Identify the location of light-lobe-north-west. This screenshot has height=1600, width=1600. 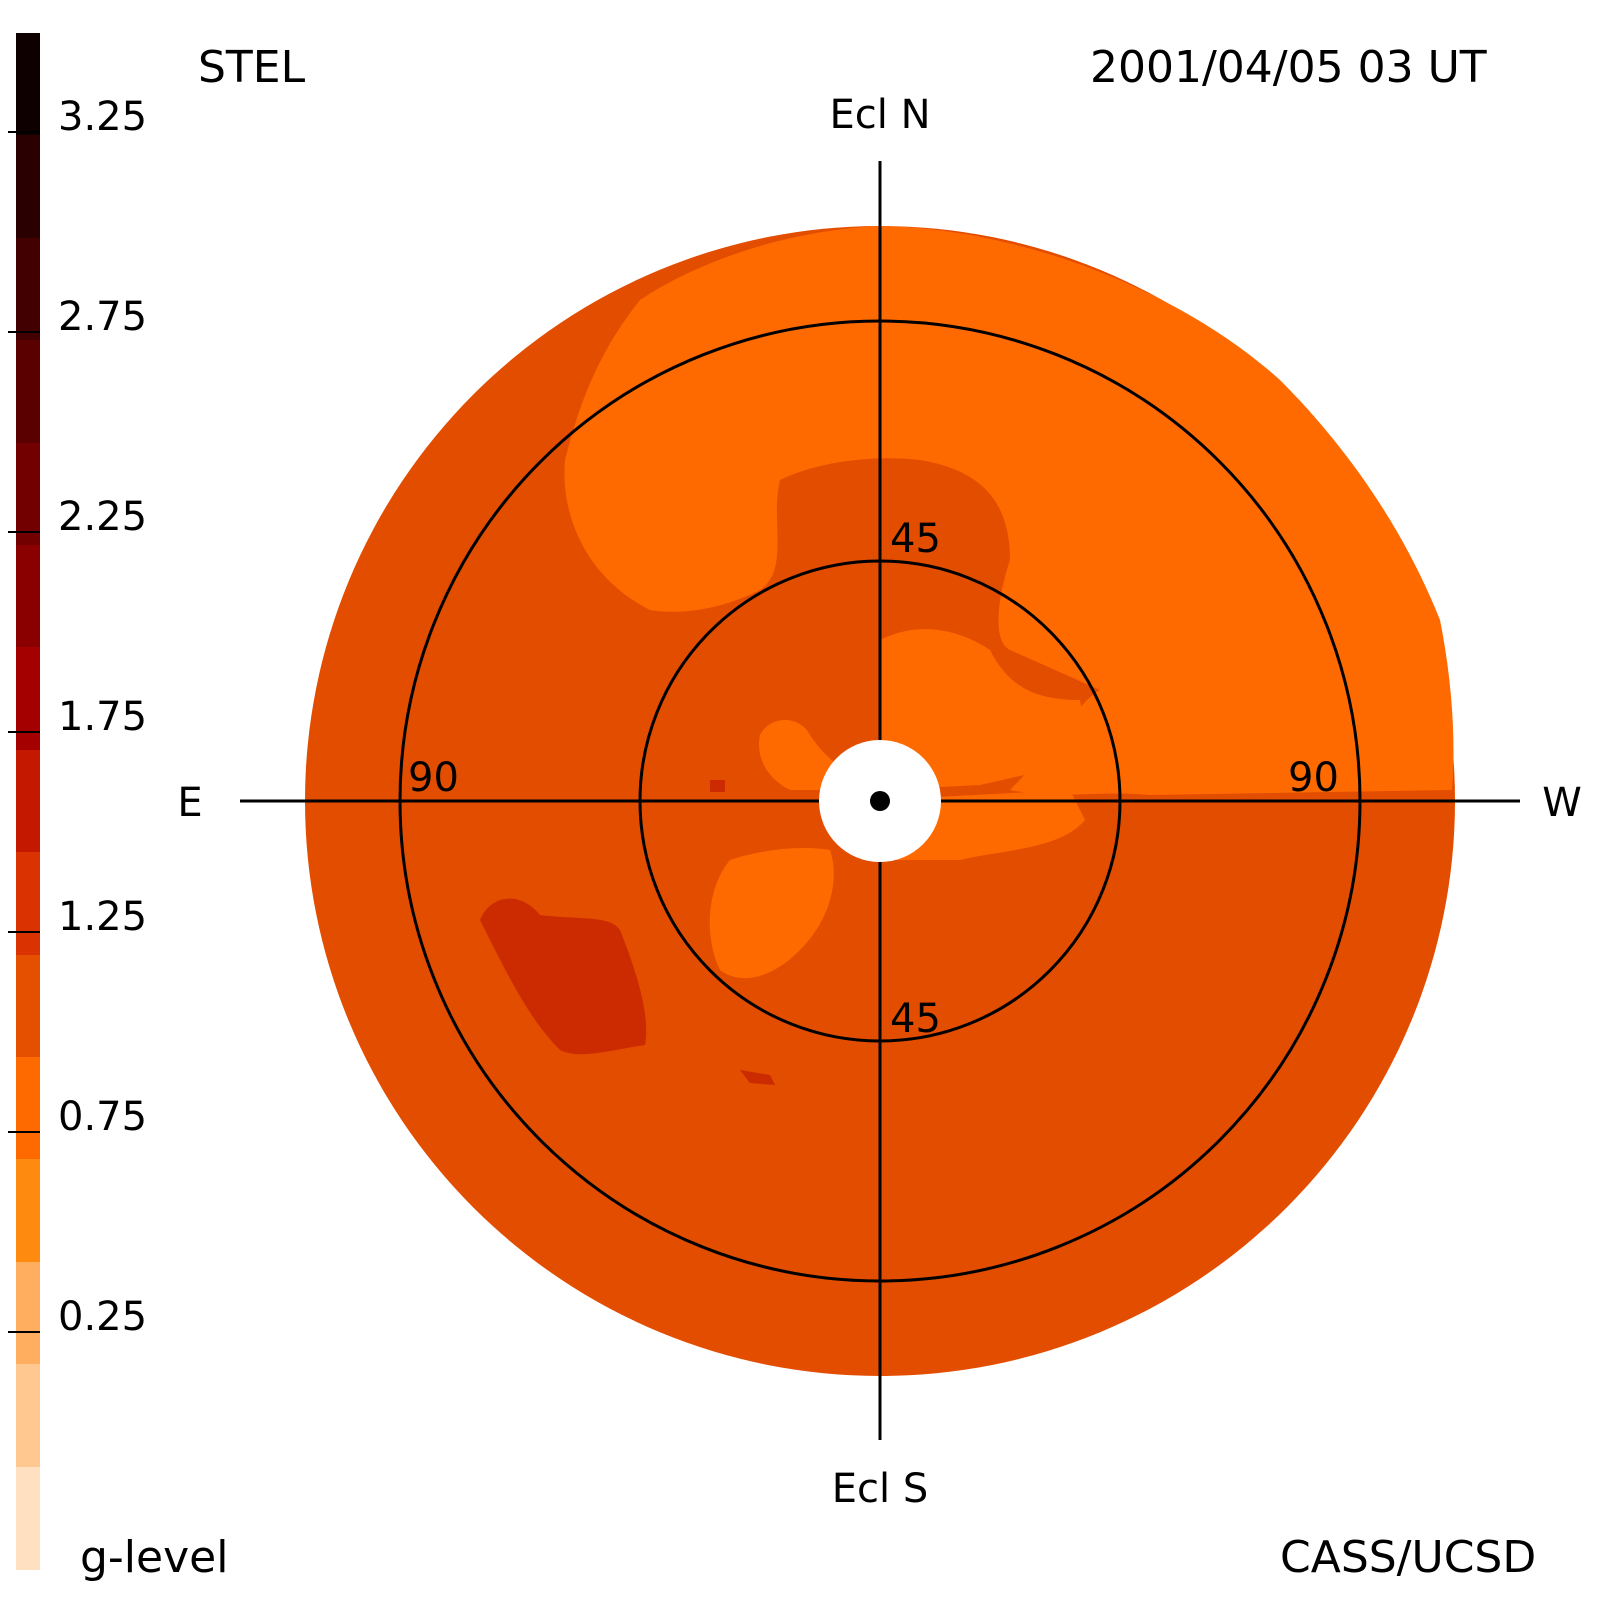
(985, 709).